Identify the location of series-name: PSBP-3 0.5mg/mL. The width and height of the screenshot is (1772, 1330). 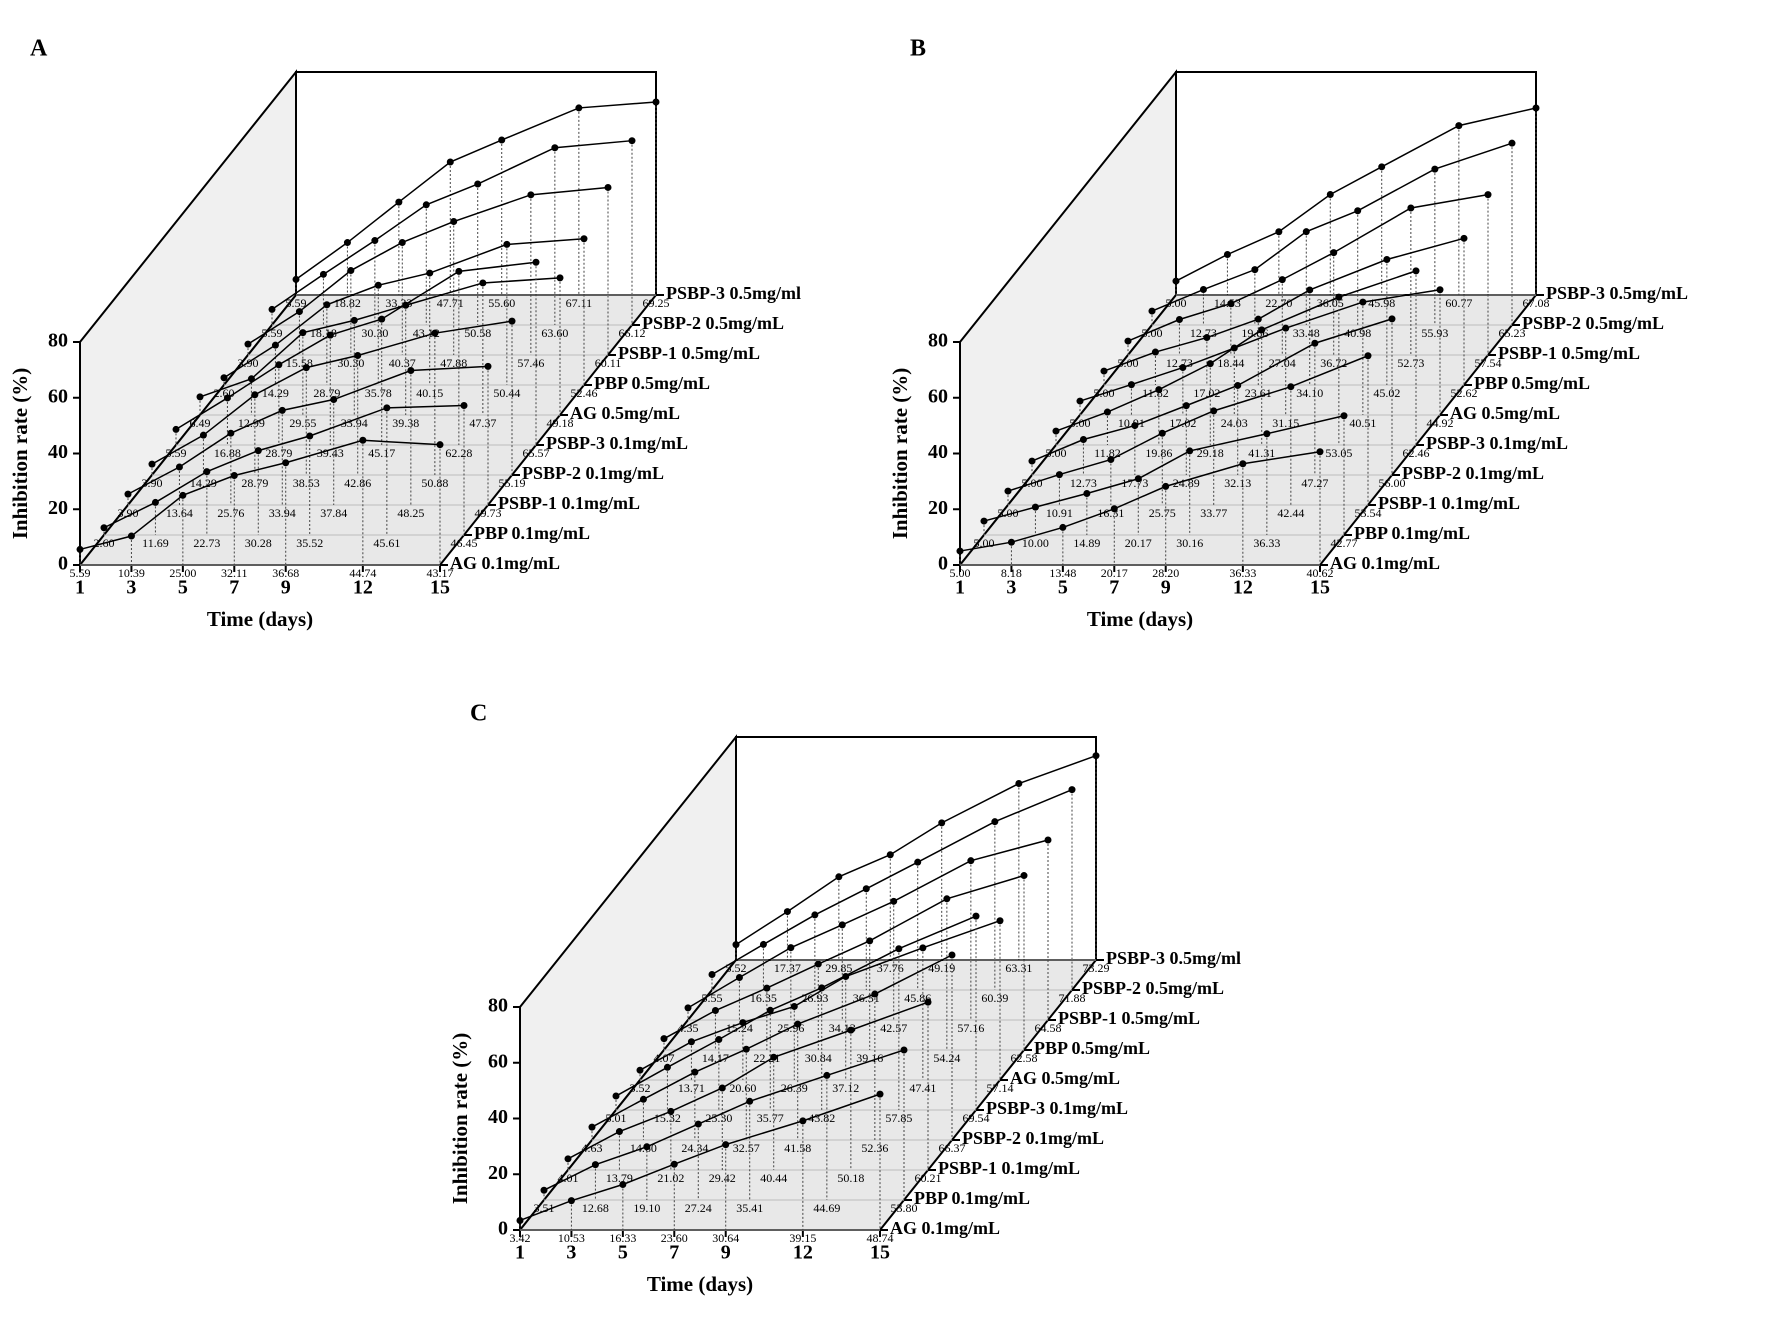
(1617, 293).